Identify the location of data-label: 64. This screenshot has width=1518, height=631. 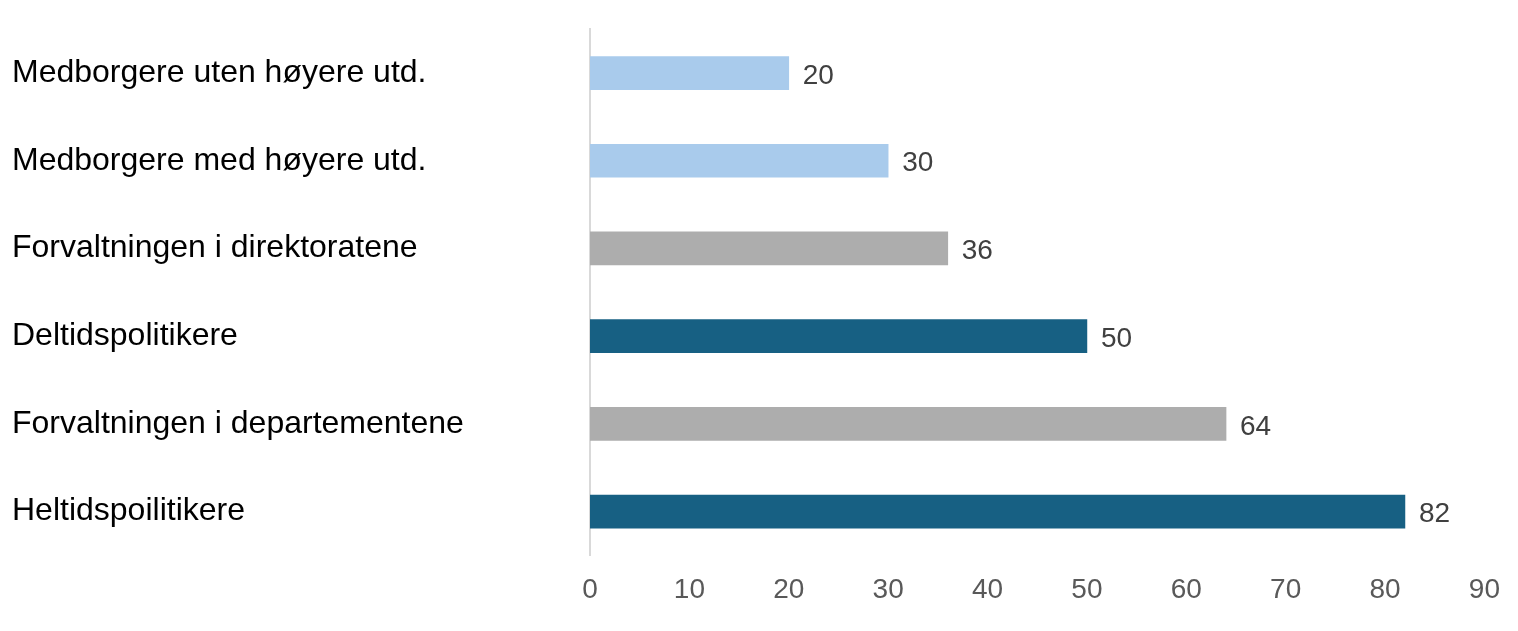
(1256, 425).